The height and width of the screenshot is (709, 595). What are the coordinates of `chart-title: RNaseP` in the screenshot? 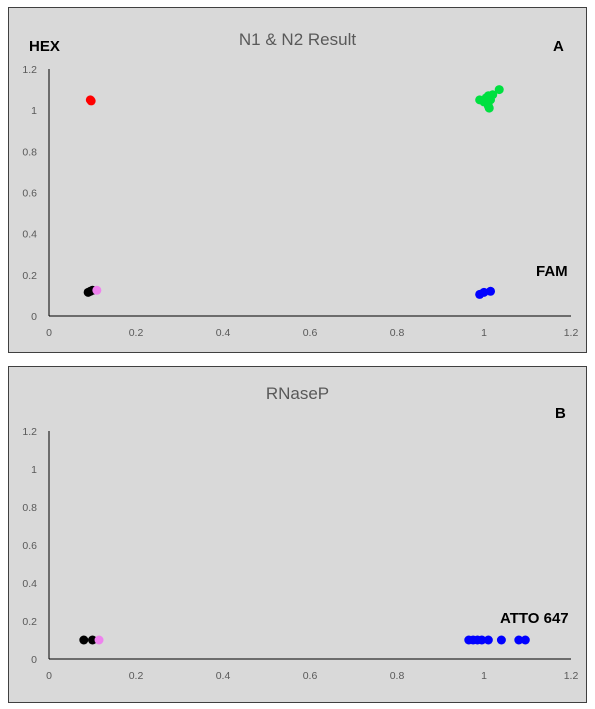 It's located at (297, 393).